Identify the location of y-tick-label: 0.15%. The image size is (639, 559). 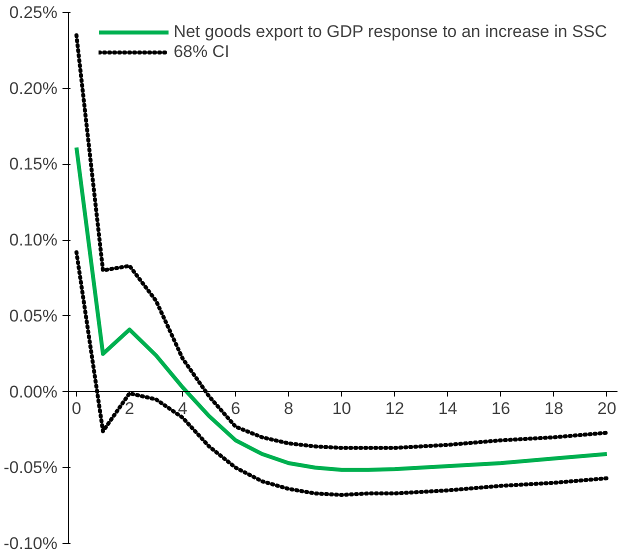
(33, 164).